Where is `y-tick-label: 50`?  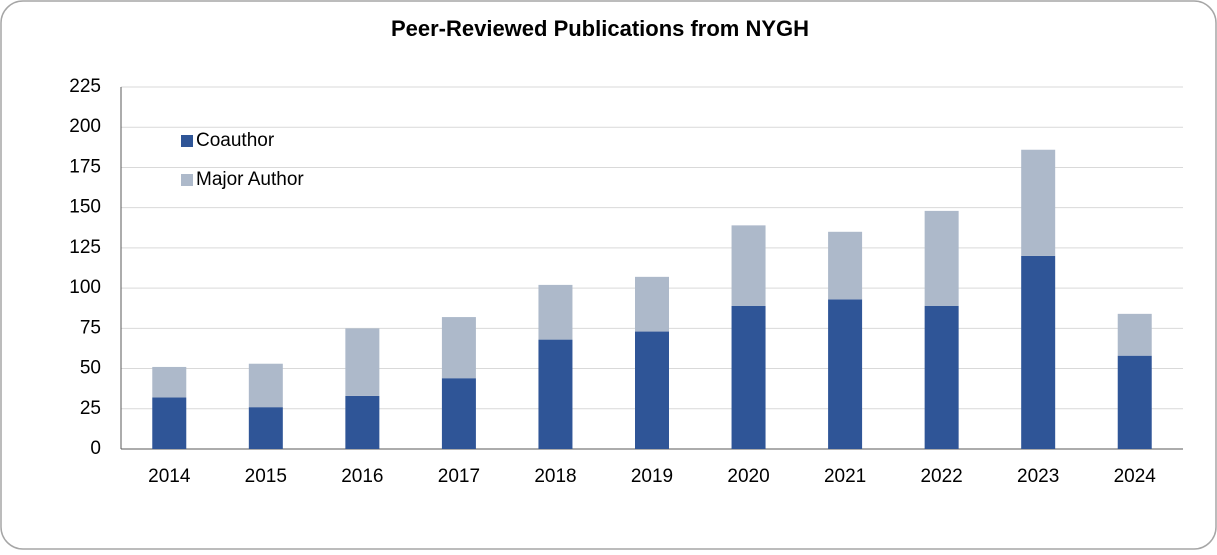 y-tick-label: 50 is located at coordinates (90, 368).